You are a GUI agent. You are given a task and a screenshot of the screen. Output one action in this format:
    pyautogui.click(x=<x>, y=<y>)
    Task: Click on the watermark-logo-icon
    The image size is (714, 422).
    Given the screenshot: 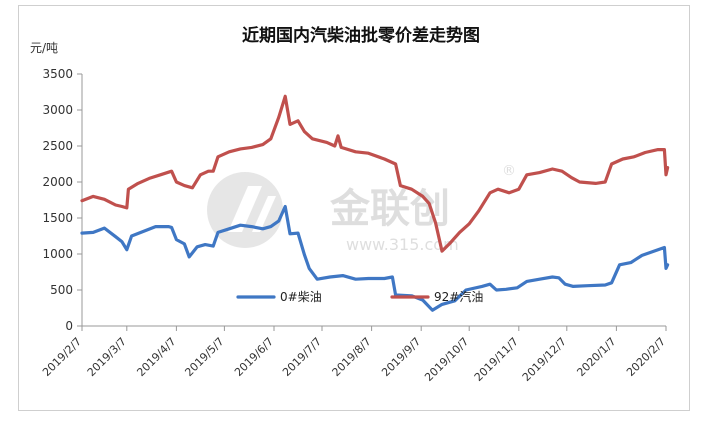 What is the action you would take?
    pyautogui.click(x=245, y=210)
    